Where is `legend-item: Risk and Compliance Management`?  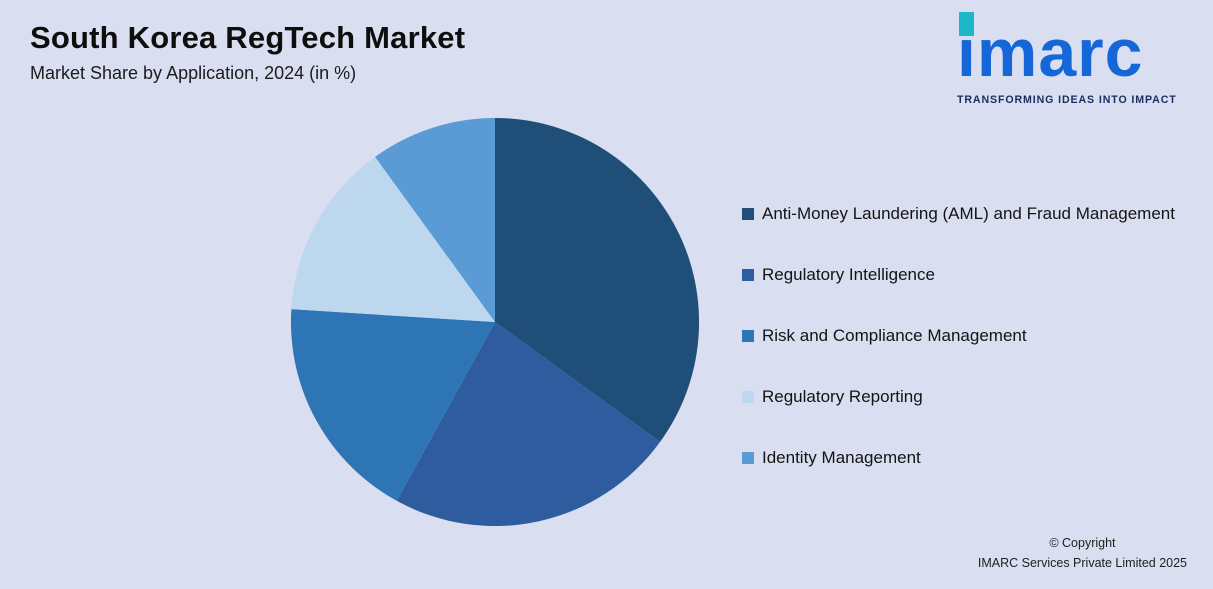 legend-item: Risk and Compliance Management is located at coordinates (958, 336).